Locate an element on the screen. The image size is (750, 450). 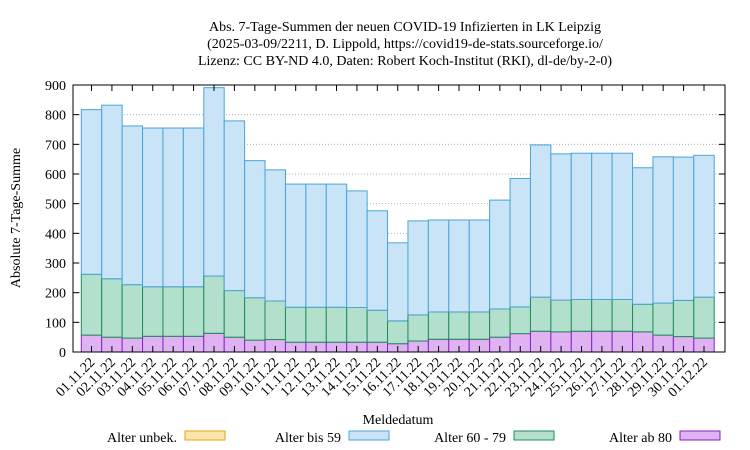
legend-label: Alter ab 80 is located at coordinates (640, 438).